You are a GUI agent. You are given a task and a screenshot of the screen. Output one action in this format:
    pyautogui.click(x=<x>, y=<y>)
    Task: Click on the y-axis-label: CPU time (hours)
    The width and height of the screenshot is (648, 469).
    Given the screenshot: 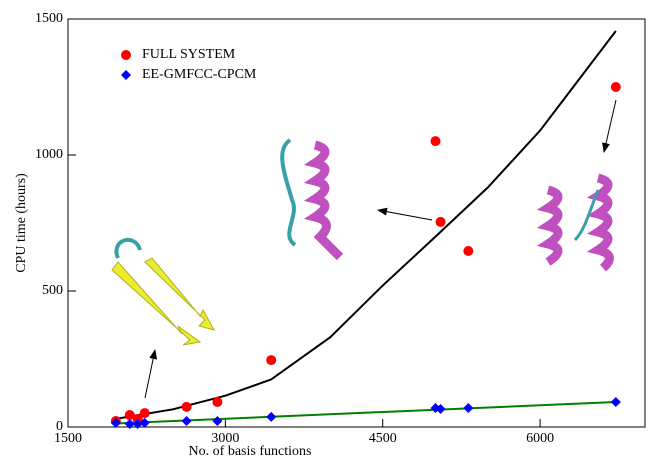 What is the action you would take?
    pyautogui.click(x=21, y=223)
    